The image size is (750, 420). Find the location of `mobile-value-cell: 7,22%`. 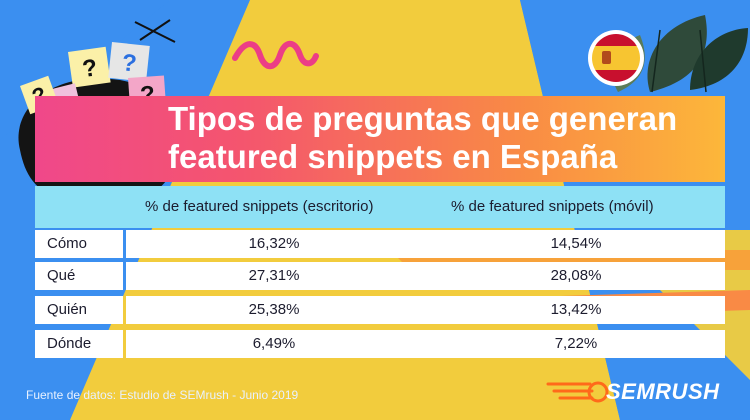

mobile-value-cell: 7,22% is located at coordinates (576, 344).